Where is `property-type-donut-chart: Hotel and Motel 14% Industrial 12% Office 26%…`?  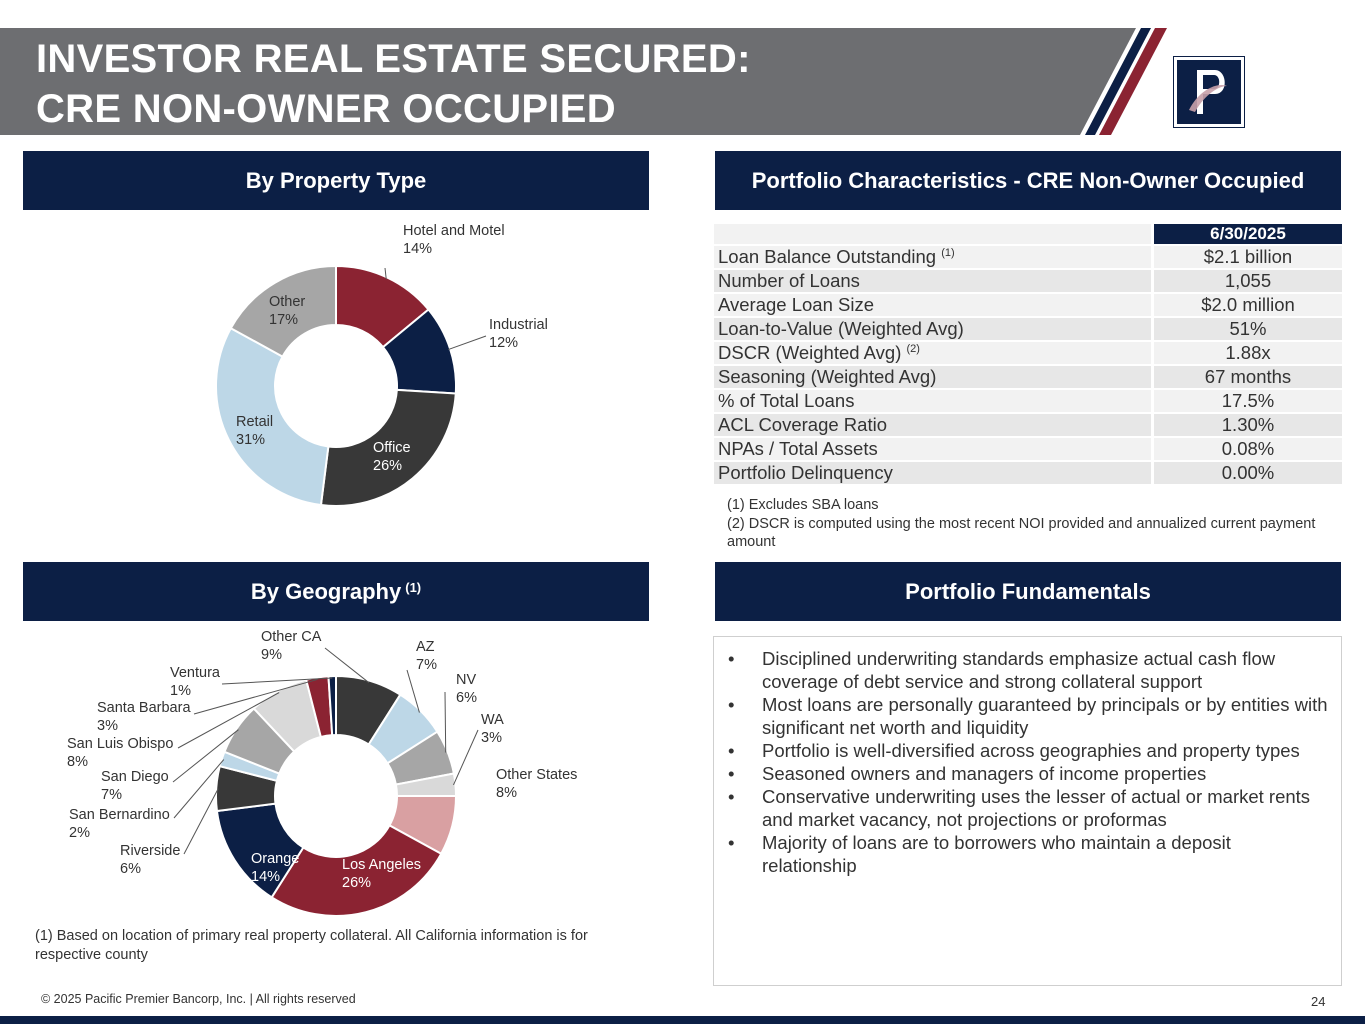 property-type-donut-chart: Hotel and Motel 14% Industrial 12% Office 26%… is located at coordinates (381, 365).